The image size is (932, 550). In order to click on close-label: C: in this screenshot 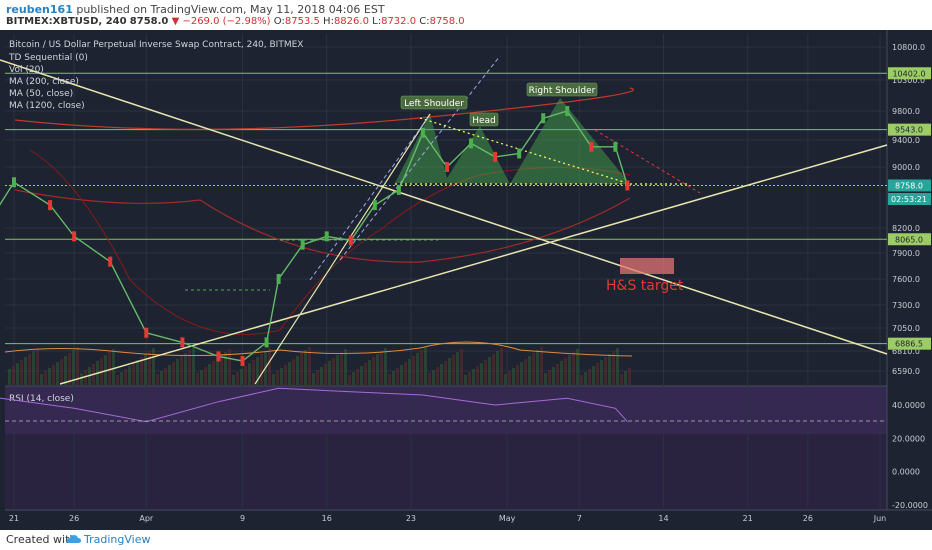, I will do `click(424, 21)`.